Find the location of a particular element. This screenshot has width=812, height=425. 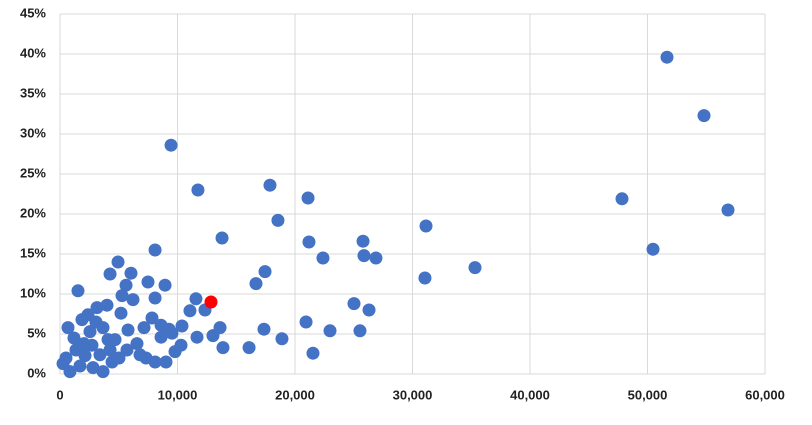

x-tick-label: 10,000 is located at coordinates (178, 394).